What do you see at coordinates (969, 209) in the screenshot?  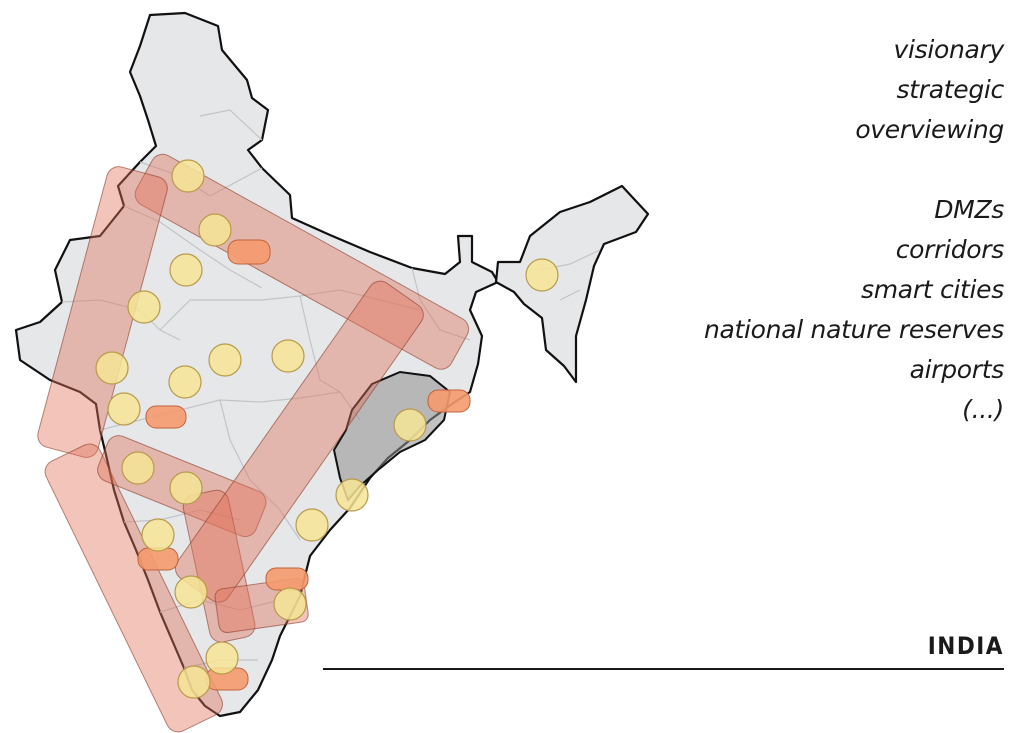 I see `feature-dmzs: DMZs` at bounding box center [969, 209].